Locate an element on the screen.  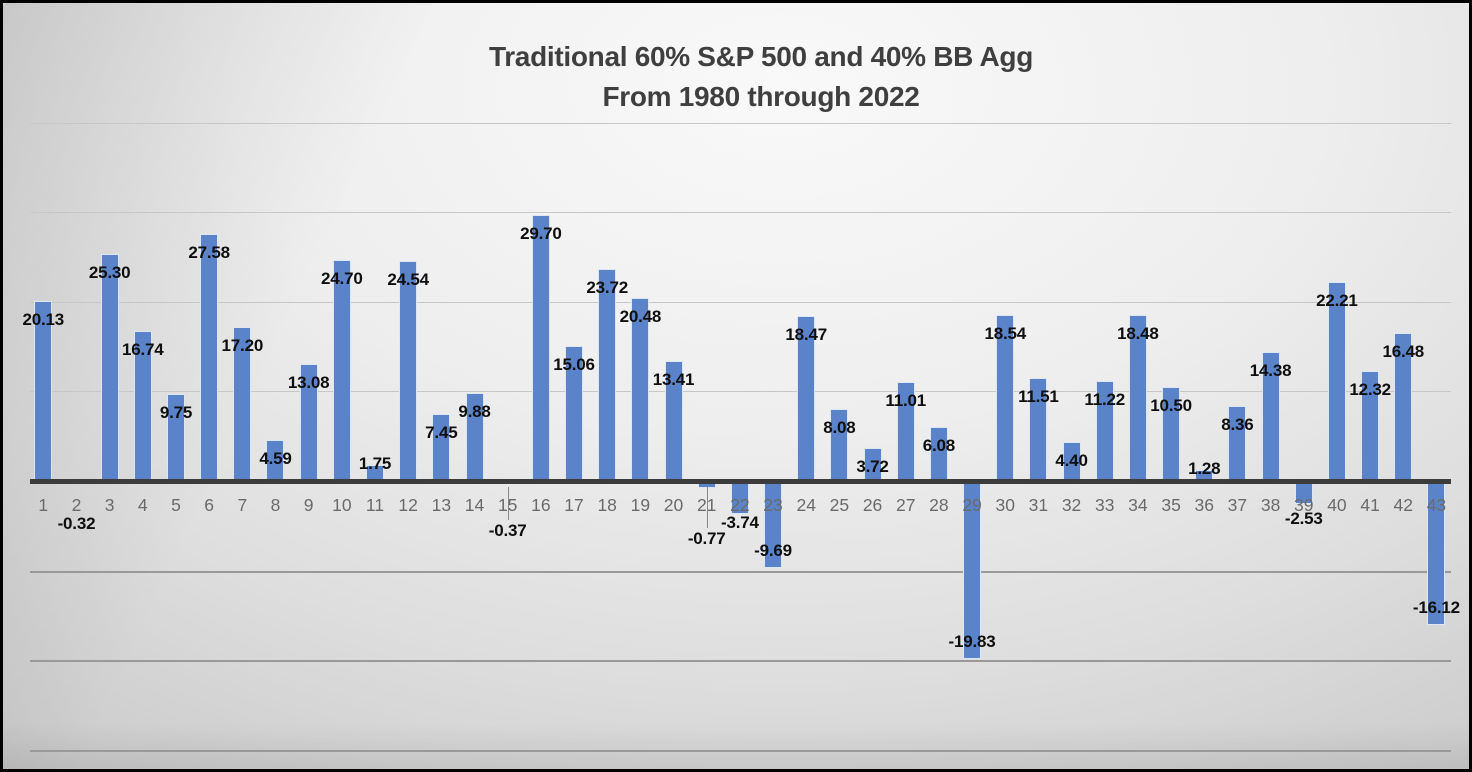
category-label: 41 is located at coordinates (1370, 505).